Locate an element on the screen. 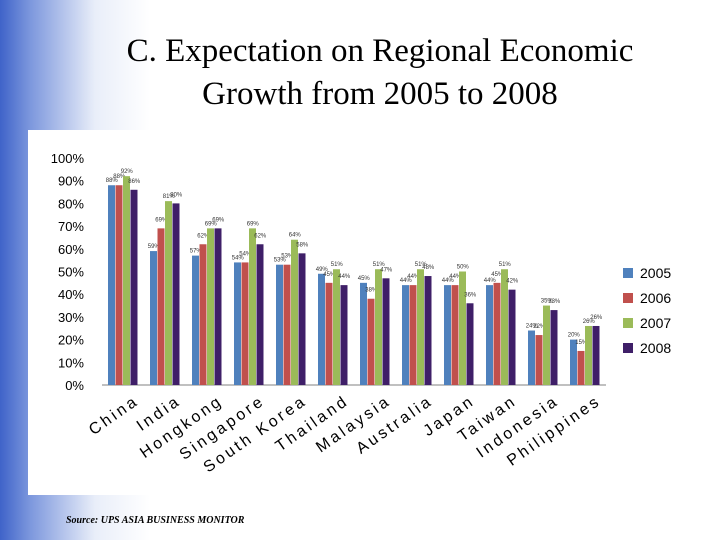 Image resolution: width=720 pixels, height=540 pixels. legend-label-2007: 2007 is located at coordinates (655, 323).